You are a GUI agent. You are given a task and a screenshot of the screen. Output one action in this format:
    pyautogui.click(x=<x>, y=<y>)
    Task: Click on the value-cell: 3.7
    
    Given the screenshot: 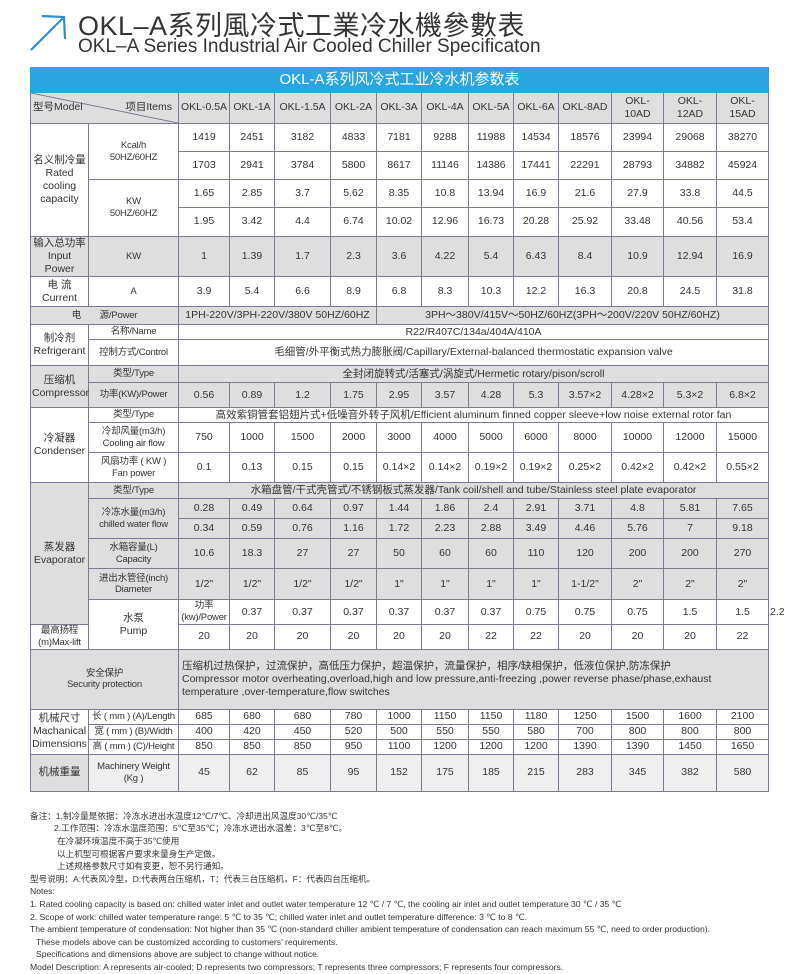 What is the action you would take?
    pyautogui.click(x=302, y=193)
    